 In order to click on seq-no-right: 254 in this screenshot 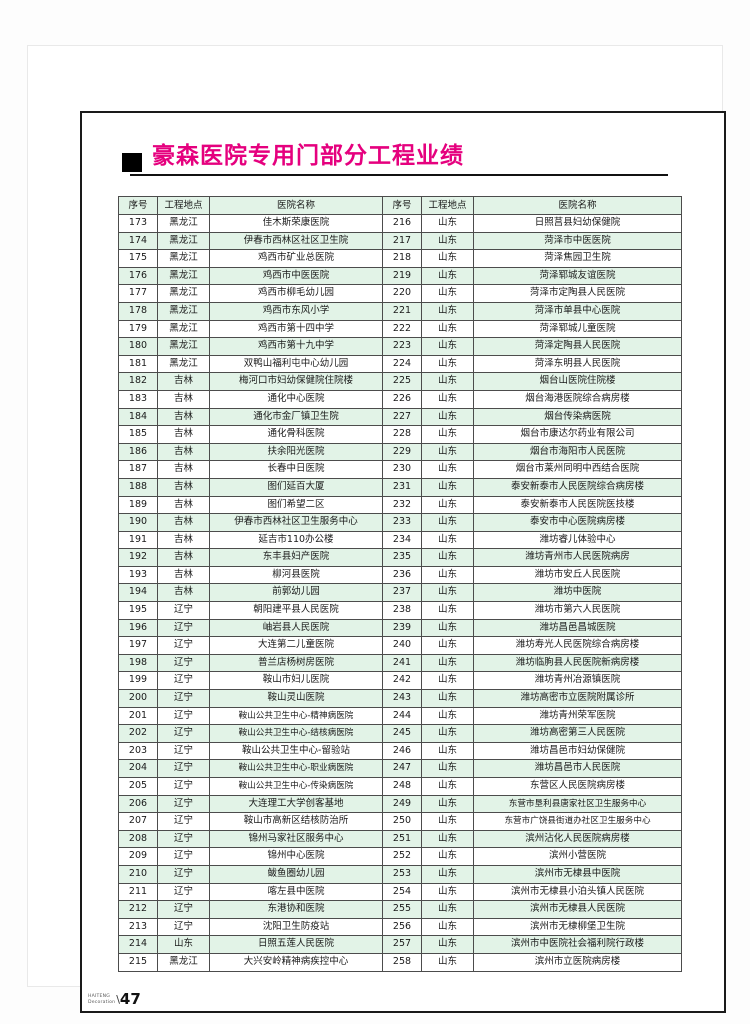, I will do `click(402, 892)`.